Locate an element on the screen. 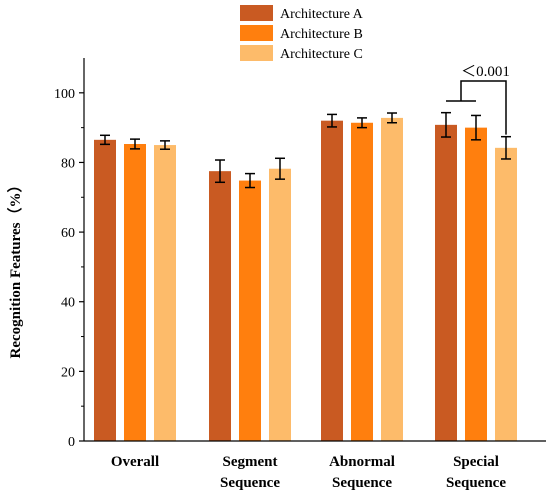  legend-label: Architecture C is located at coordinates (321, 54).